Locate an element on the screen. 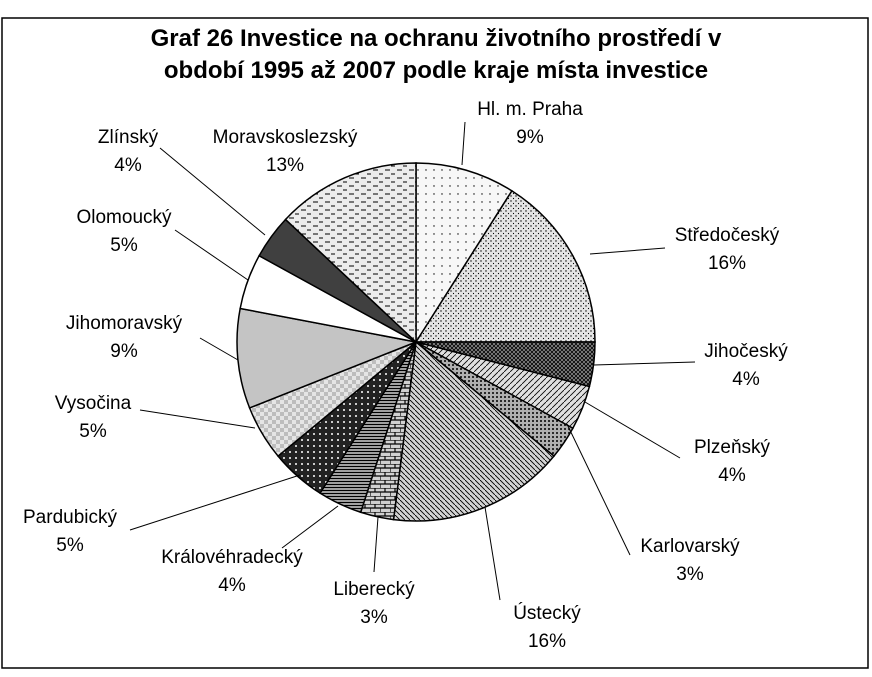 The image size is (872, 677). slice-label: Zlínský is located at coordinates (128, 137).